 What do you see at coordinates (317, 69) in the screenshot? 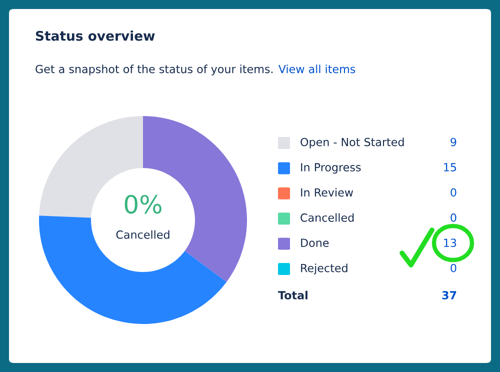
I see `text: View all items` at bounding box center [317, 69].